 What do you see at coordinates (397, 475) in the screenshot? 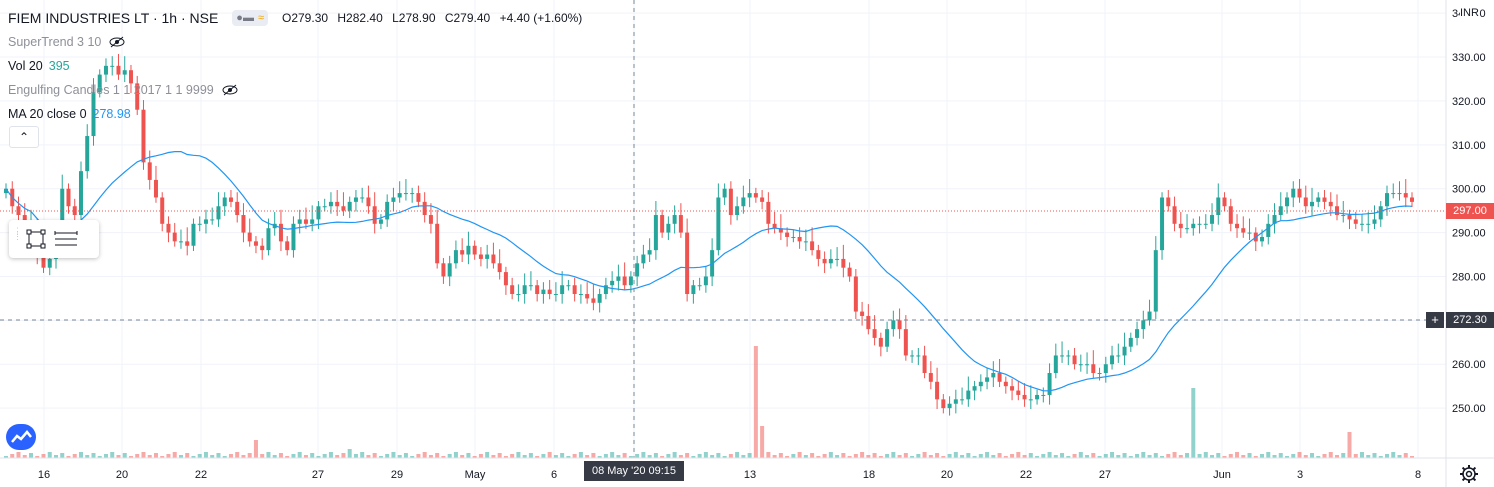
I see `time-tick-label: 29` at bounding box center [397, 475].